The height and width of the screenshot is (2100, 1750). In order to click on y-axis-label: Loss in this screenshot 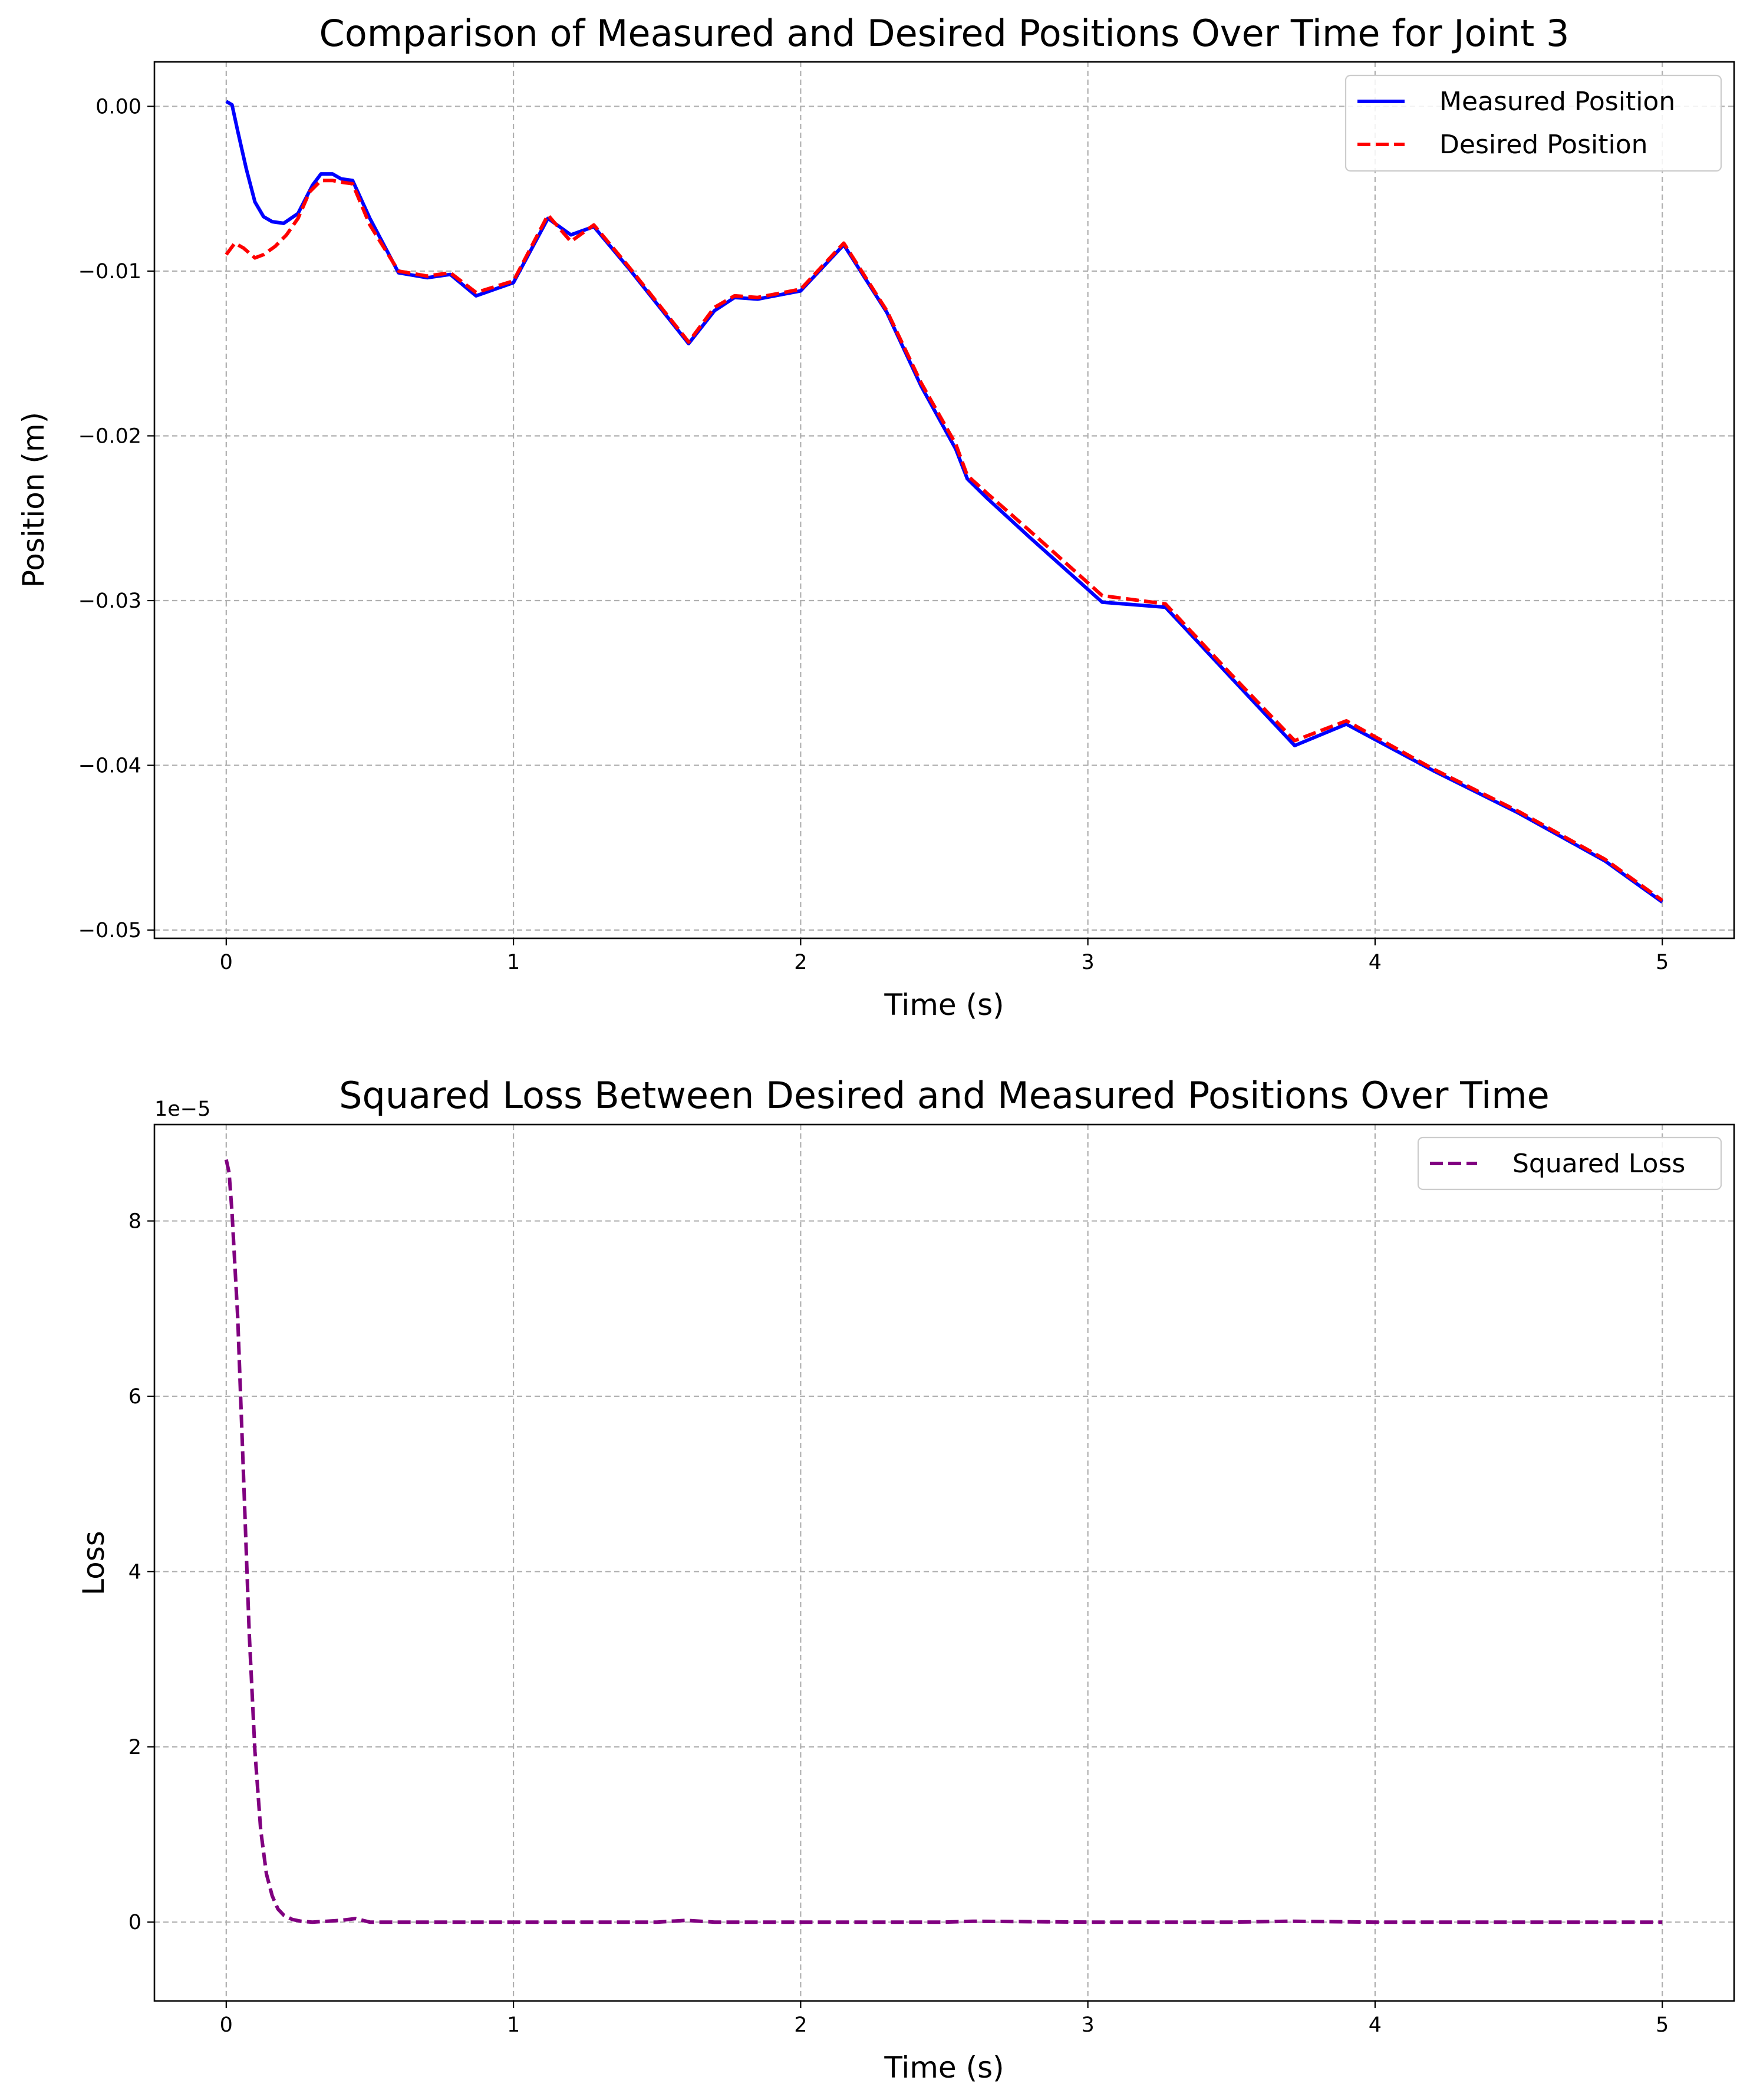, I will do `click(94, 1563)`.